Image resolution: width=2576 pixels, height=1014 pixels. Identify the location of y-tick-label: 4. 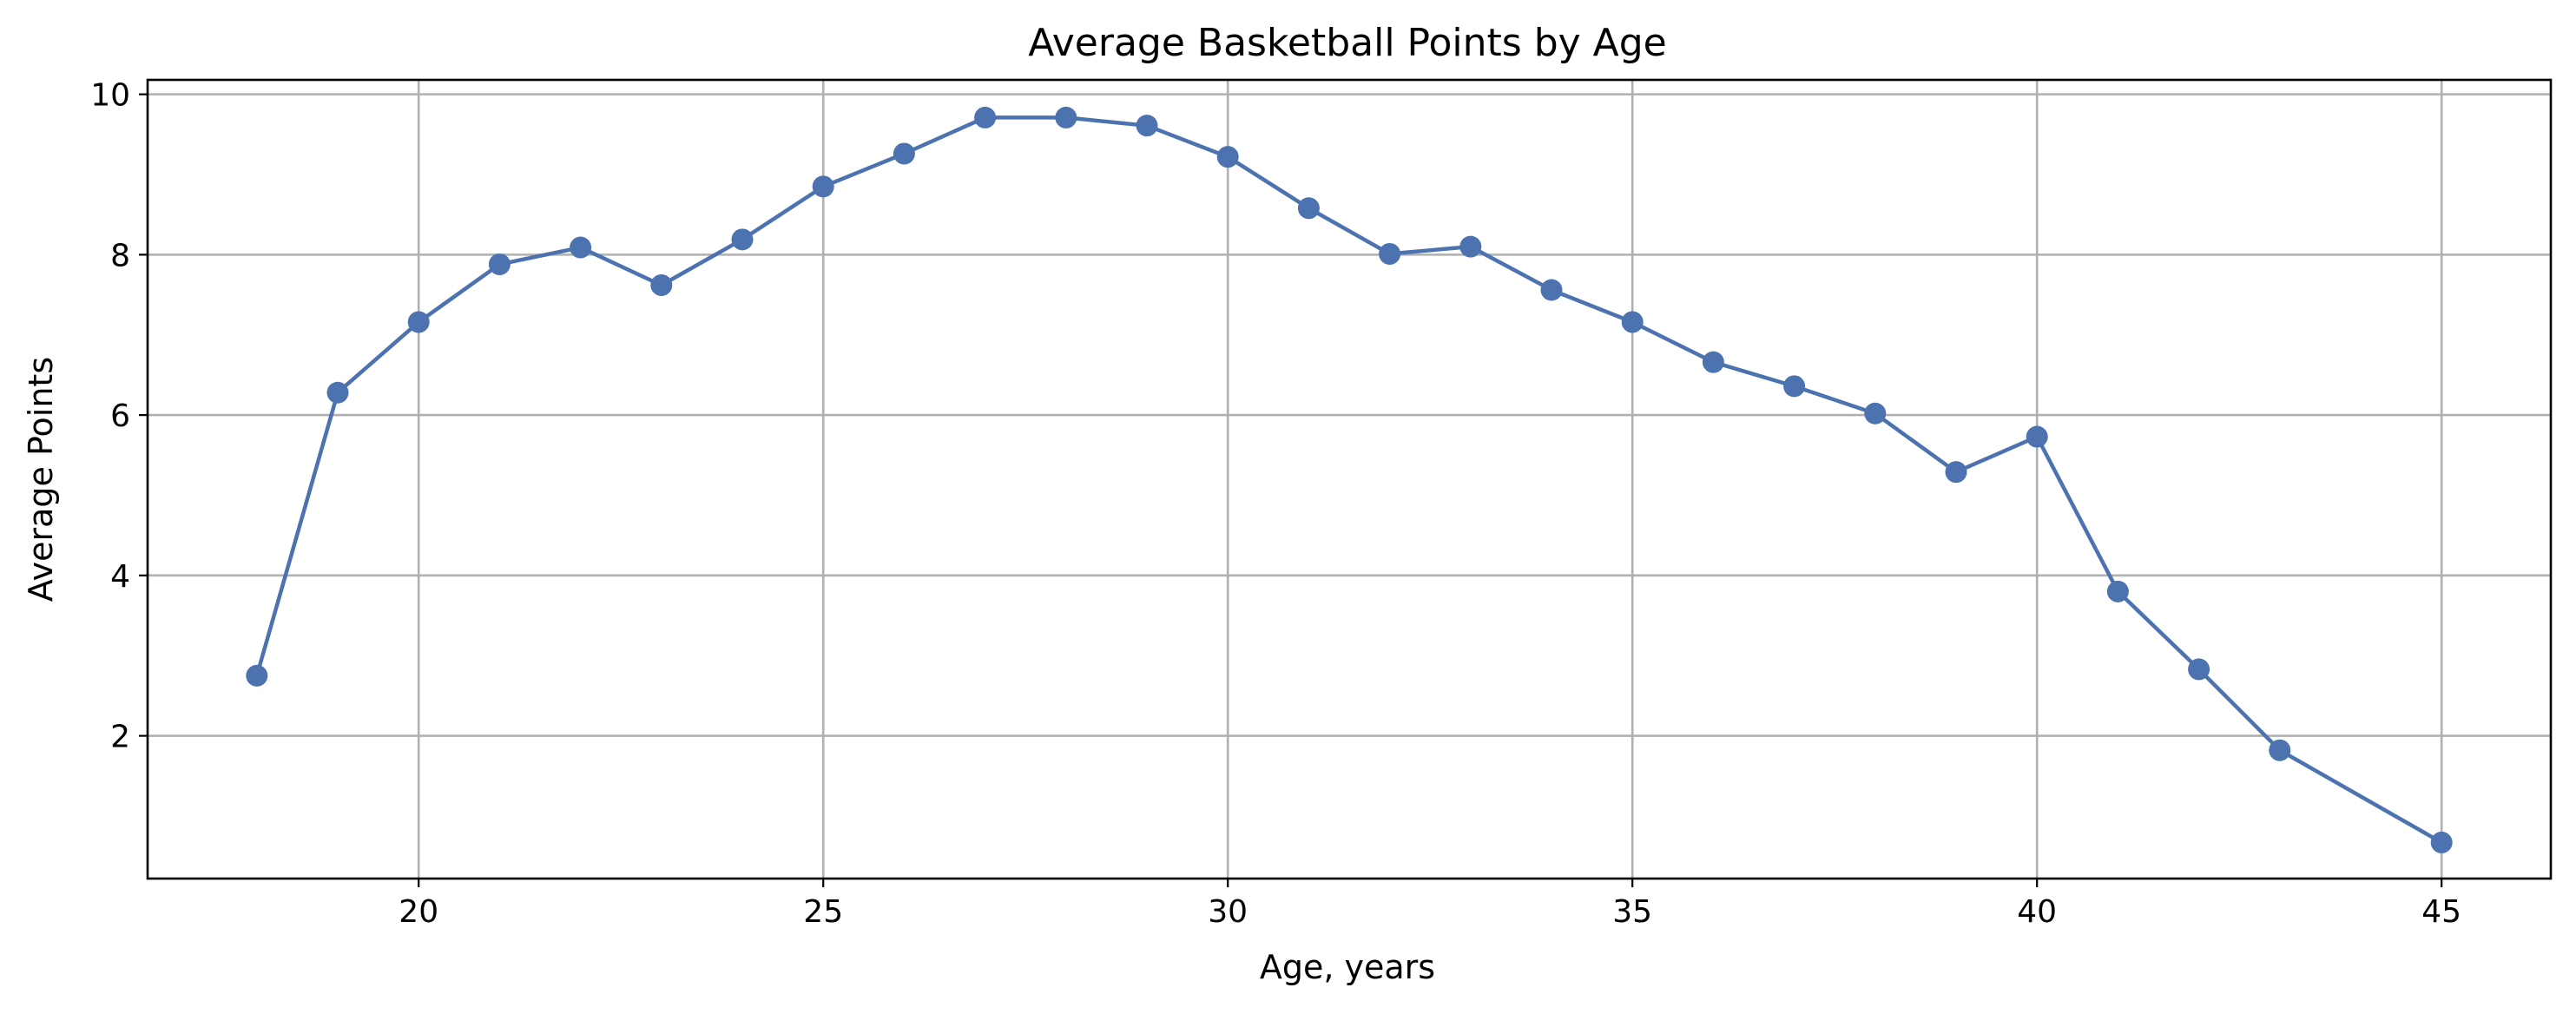
(120, 577).